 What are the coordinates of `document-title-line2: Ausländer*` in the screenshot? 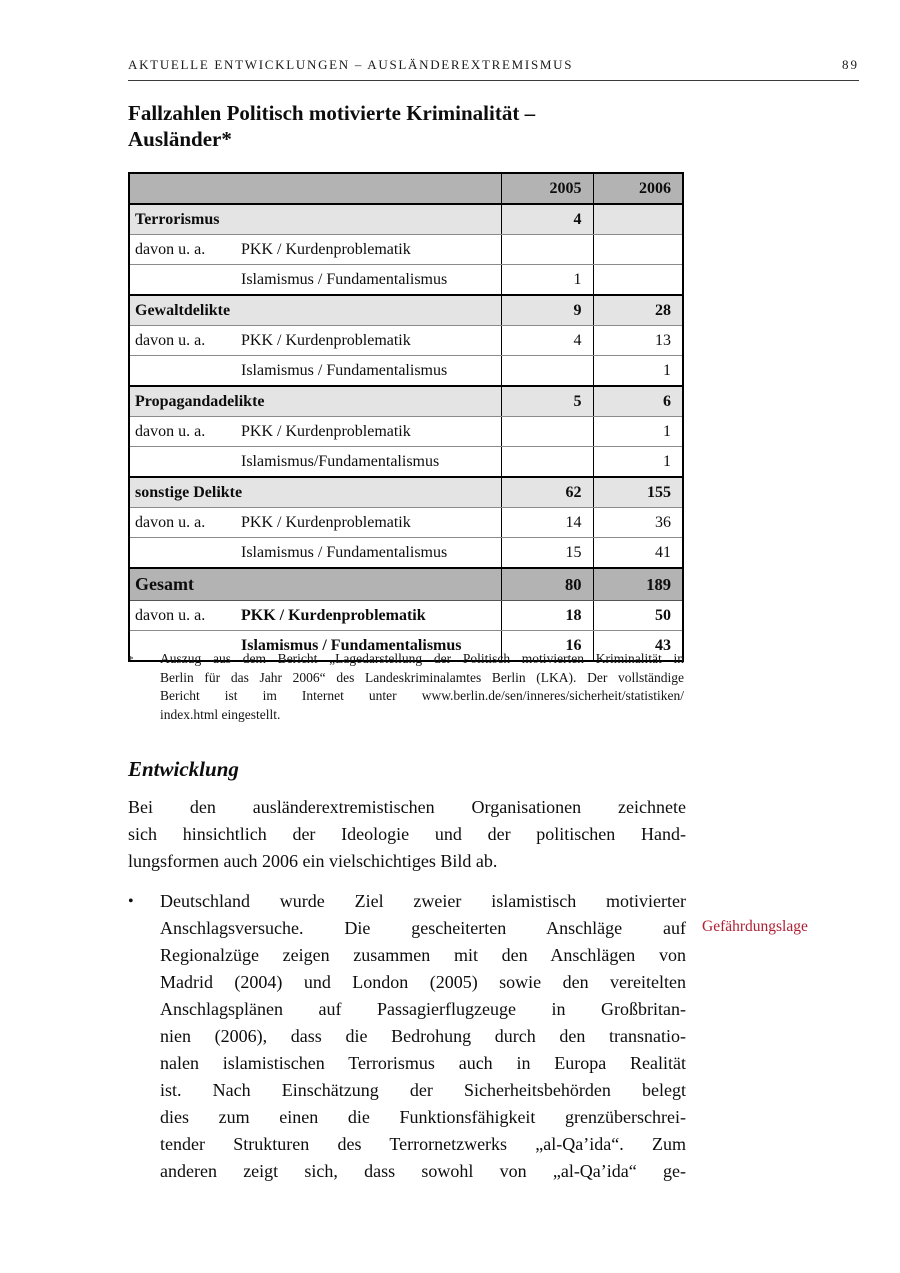 It's located at (180, 139).